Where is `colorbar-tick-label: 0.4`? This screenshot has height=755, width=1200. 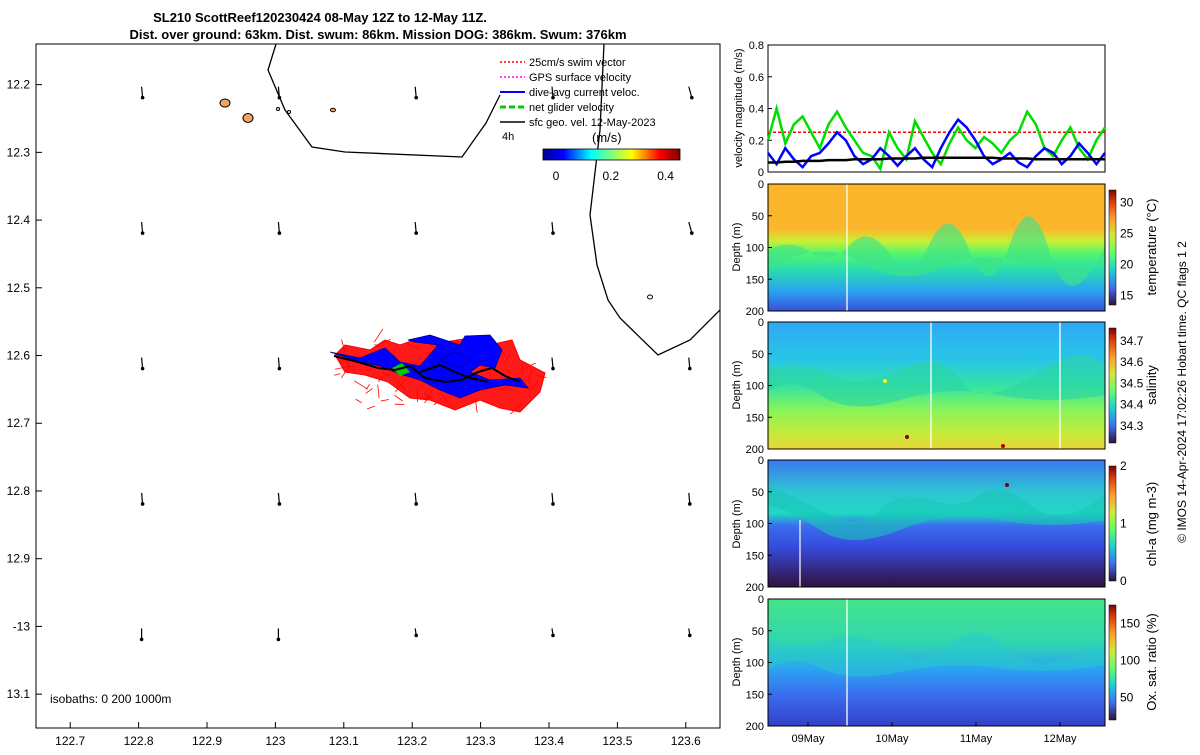 colorbar-tick-label: 0.4 is located at coordinates (665, 176).